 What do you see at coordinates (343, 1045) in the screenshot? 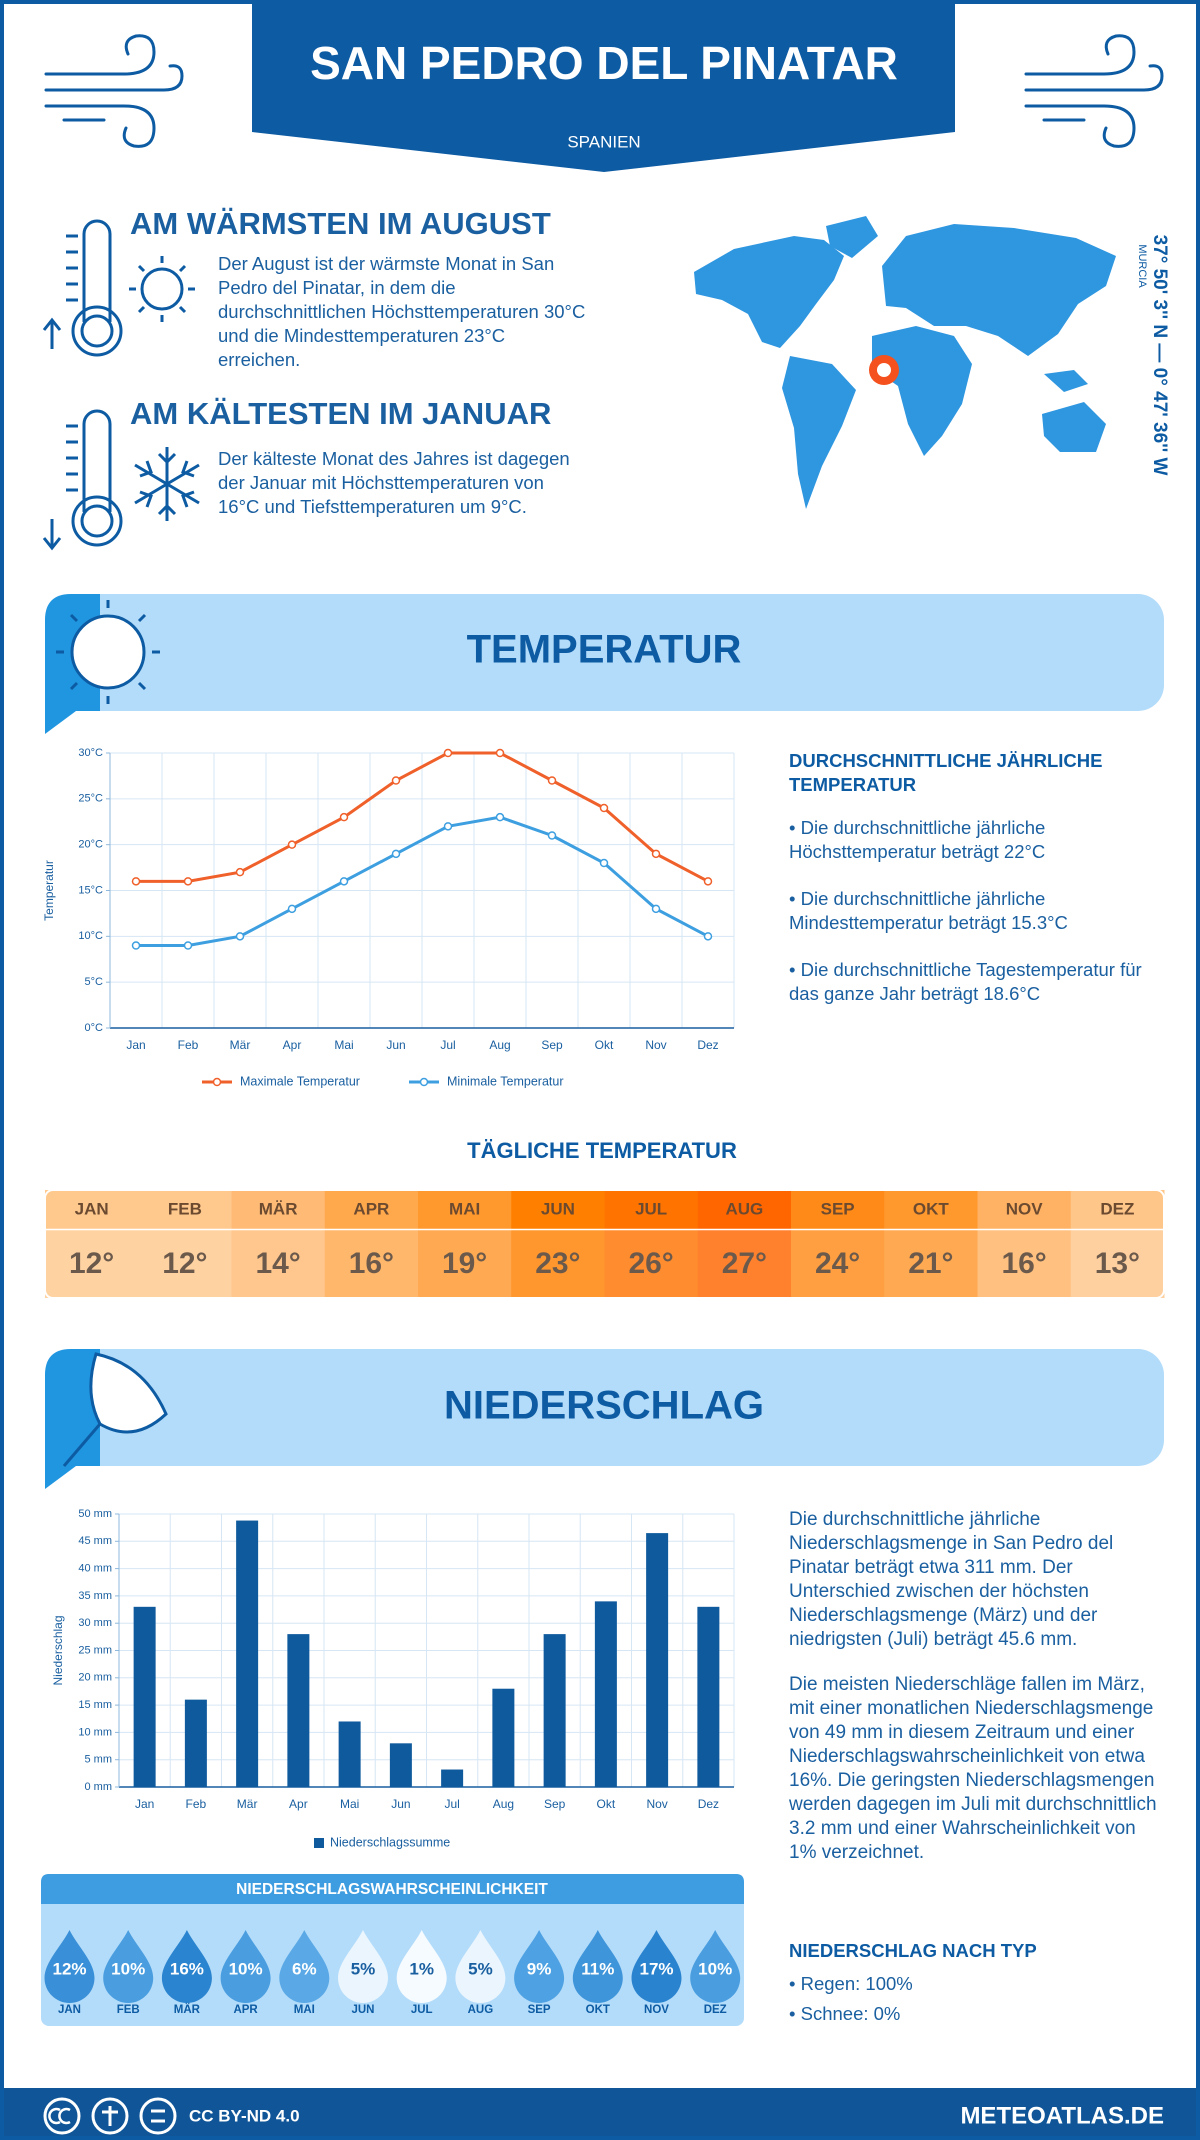
I see `x-tick-label: Mai` at bounding box center [343, 1045].